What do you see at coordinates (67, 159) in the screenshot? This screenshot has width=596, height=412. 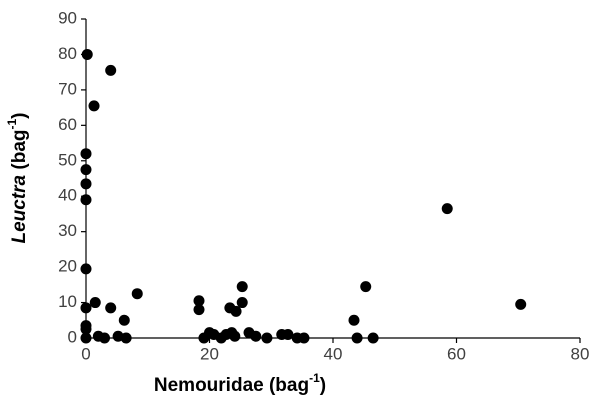 I see `y-tick-label: 50` at bounding box center [67, 159].